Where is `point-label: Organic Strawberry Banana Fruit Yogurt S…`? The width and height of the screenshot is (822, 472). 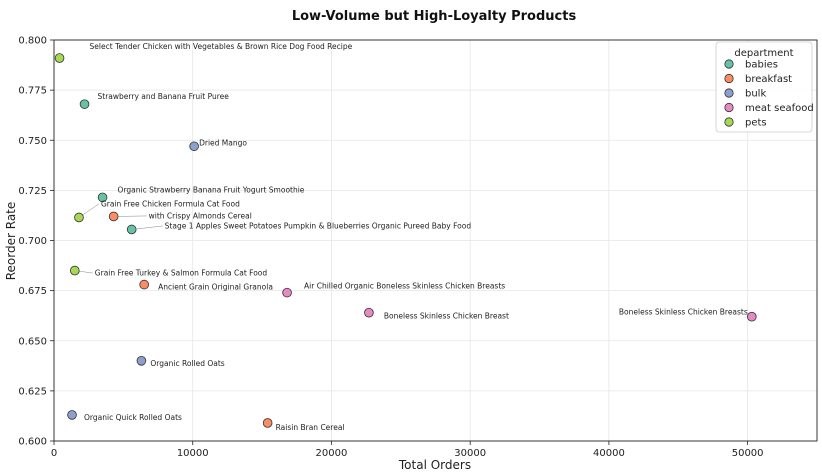 point-label: Organic Strawberry Banana Fruit Yogurt S… is located at coordinates (211, 189).